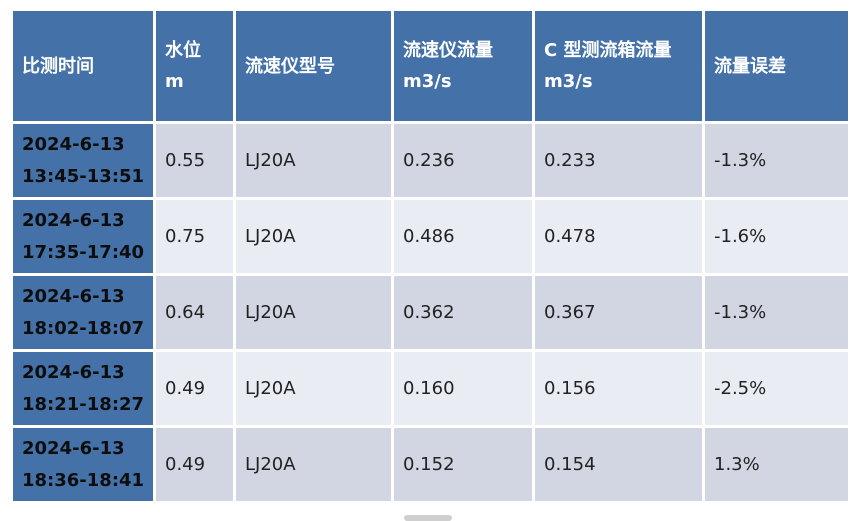 The width and height of the screenshot is (858, 521). What do you see at coordinates (568, 81) in the screenshot?
I see `header-box-flow-unit: m3/s` at bounding box center [568, 81].